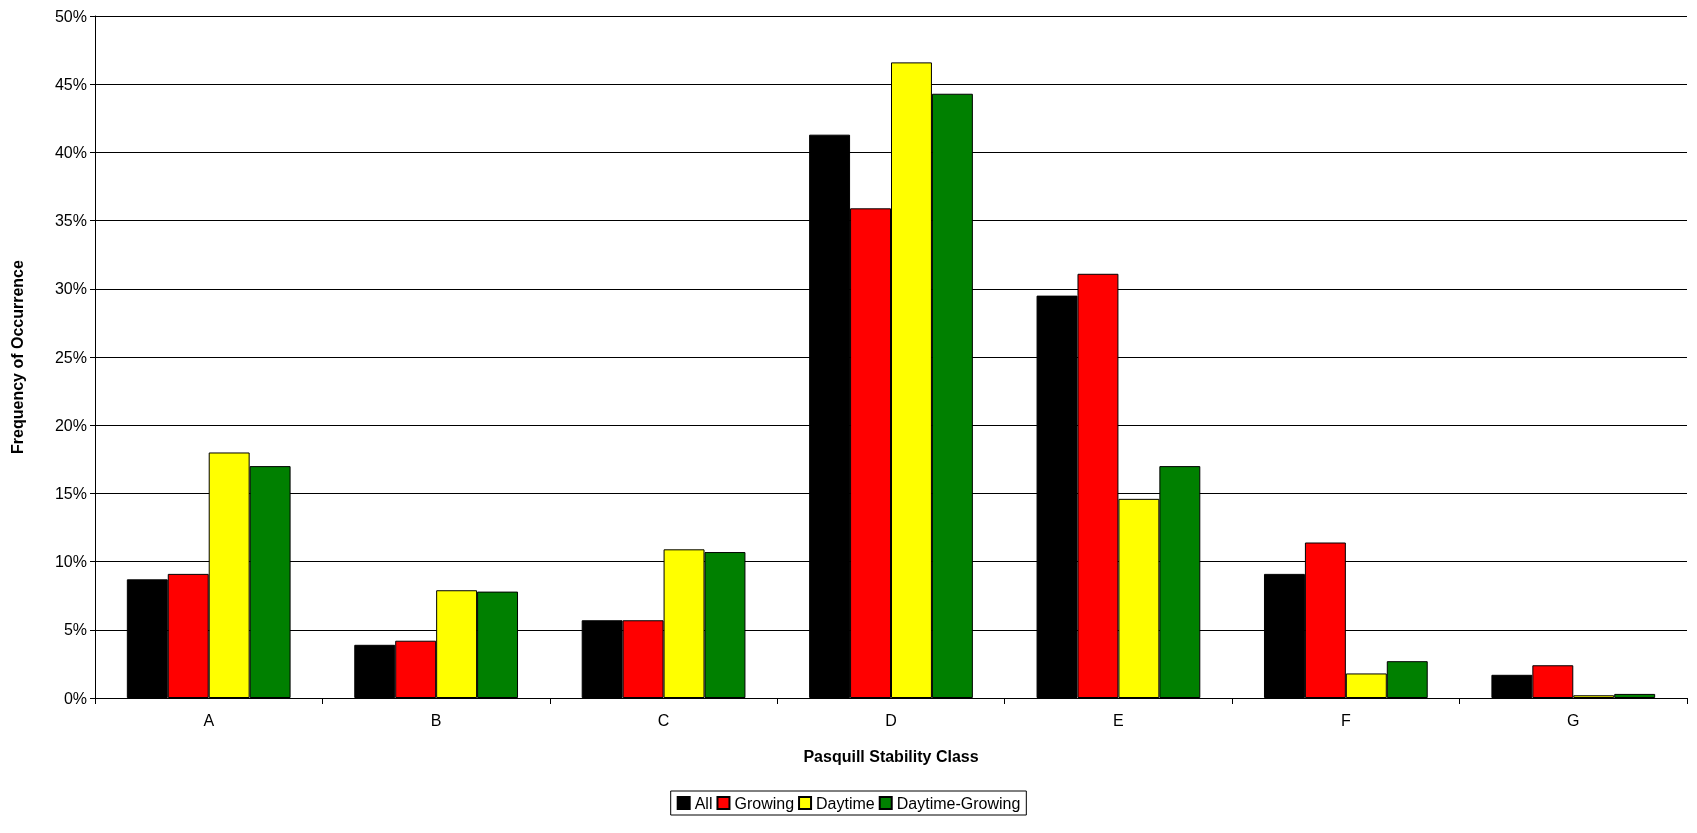 This screenshot has height=833, width=1697. I want to click on x-tick-label: G, so click(1573, 720).